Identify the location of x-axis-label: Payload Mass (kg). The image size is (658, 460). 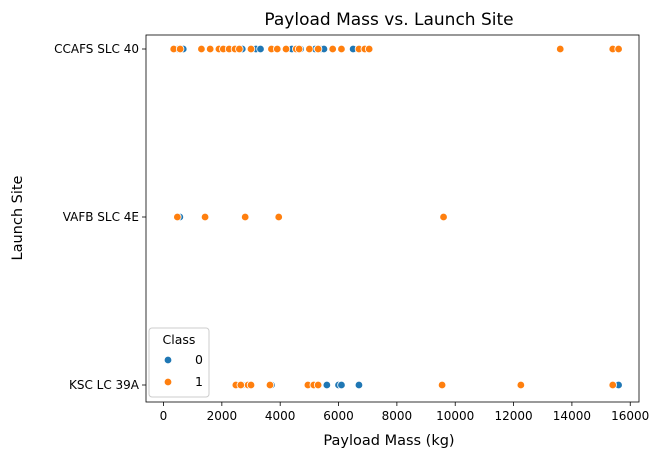
(388, 441).